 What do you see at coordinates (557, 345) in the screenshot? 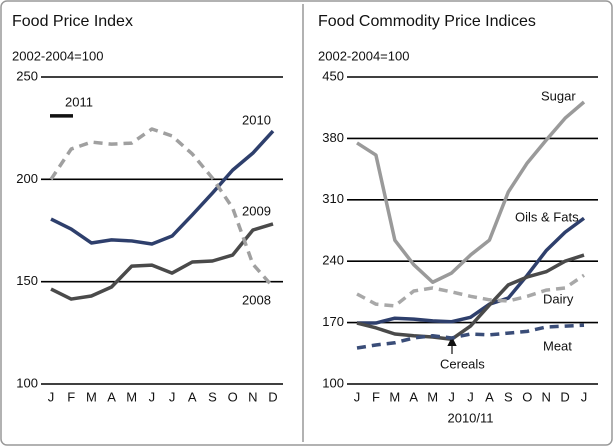
I see `series-label: Meat` at bounding box center [557, 345].